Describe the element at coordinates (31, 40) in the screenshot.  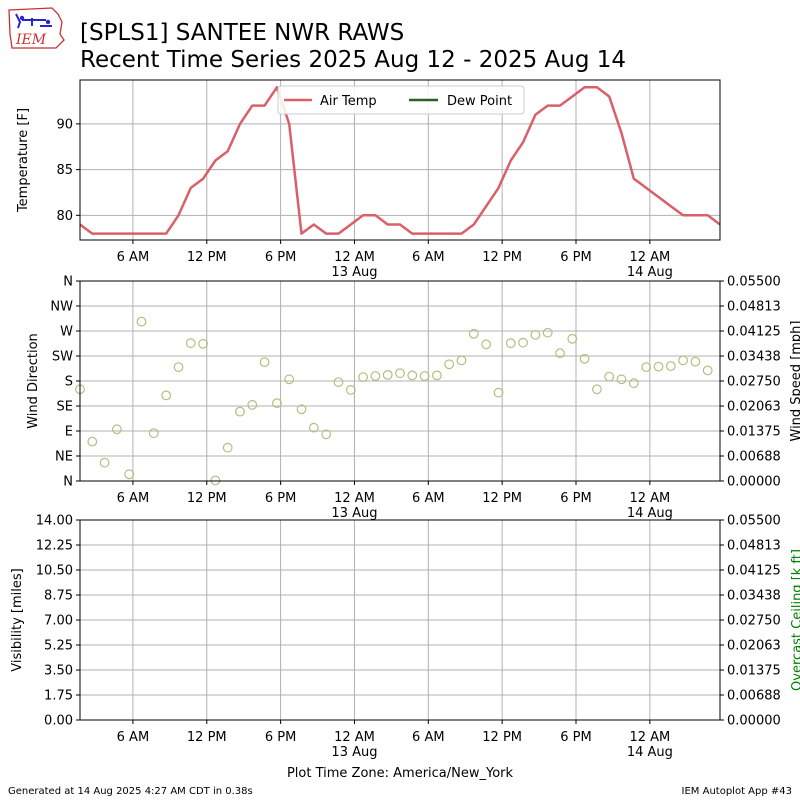
I see `iem-logo-text: IEM` at that location.